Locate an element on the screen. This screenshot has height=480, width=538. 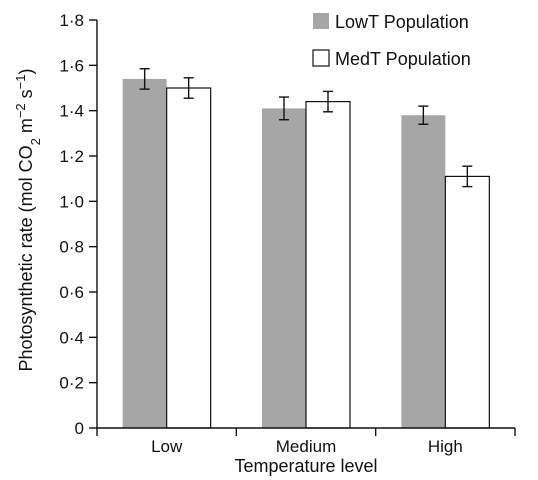
y-tick-label: 1·0 is located at coordinates (71, 201).